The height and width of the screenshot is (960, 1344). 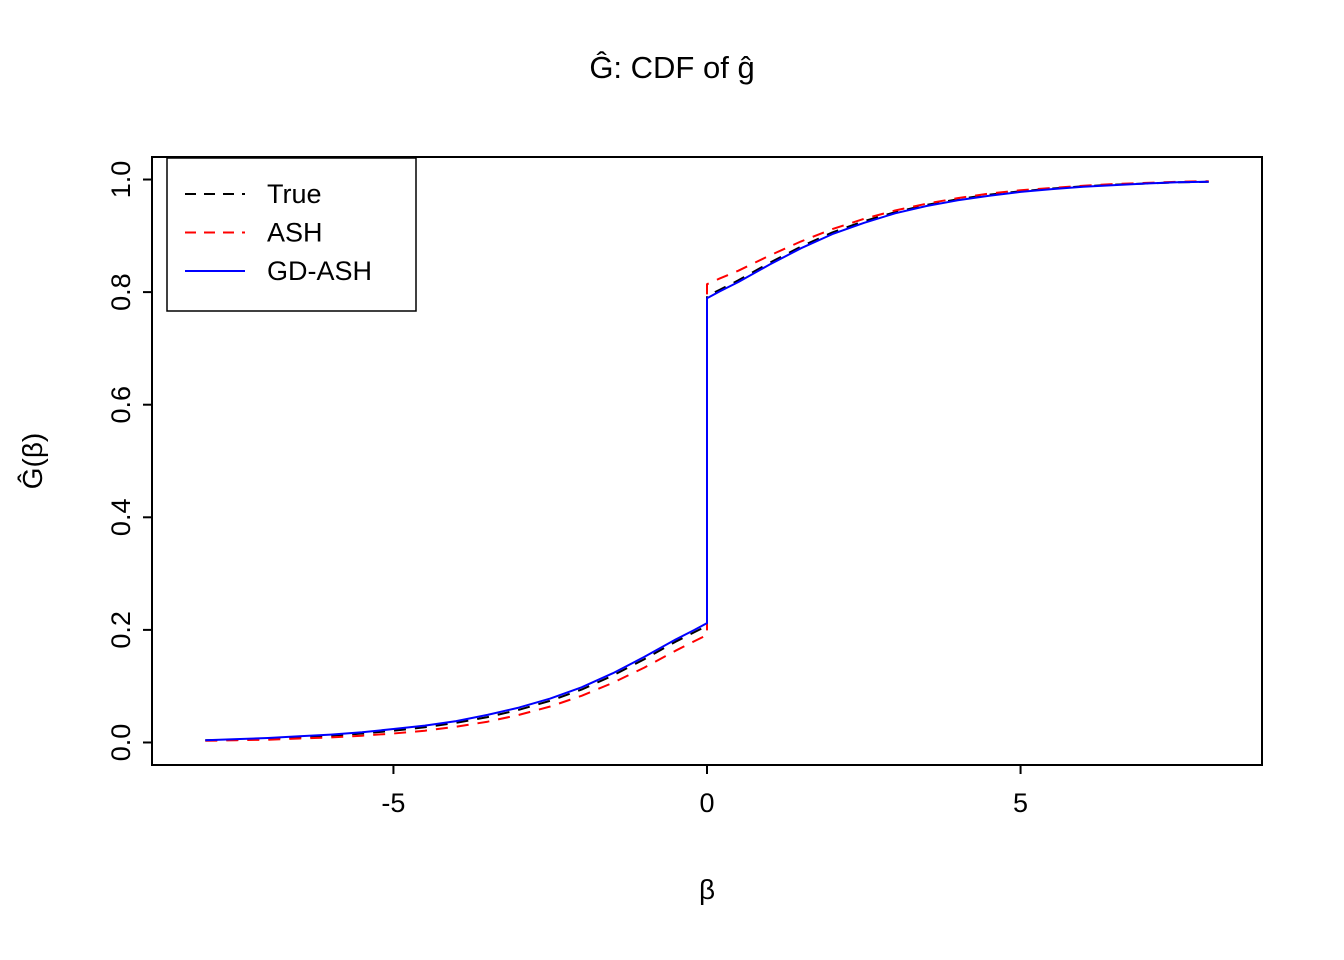 What do you see at coordinates (706, 803) in the screenshot?
I see `x-tick-label: 0` at bounding box center [706, 803].